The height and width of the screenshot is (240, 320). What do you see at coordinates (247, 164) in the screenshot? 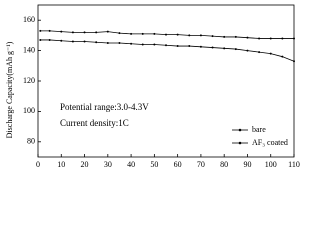
I see `x-tick-label: 90` at bounding box center [247, 164].